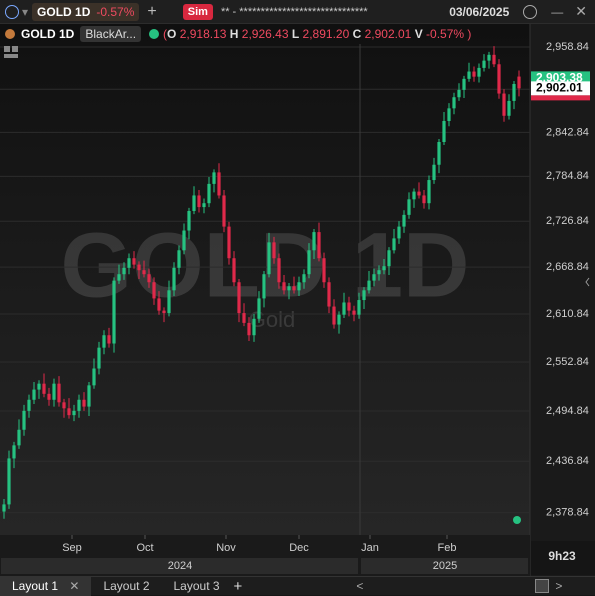 This screenshot has height=596, width=595. What do you see at coordinates (295, 34) in the screenshot?
I see `l-label: L` at bounding box center [295, 34].